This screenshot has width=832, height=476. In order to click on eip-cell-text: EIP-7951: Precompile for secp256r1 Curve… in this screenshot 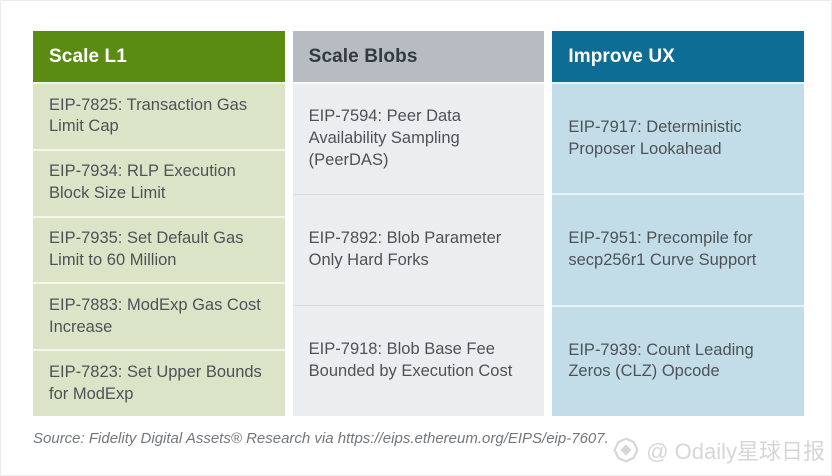, I will do `click(662, 249)`.